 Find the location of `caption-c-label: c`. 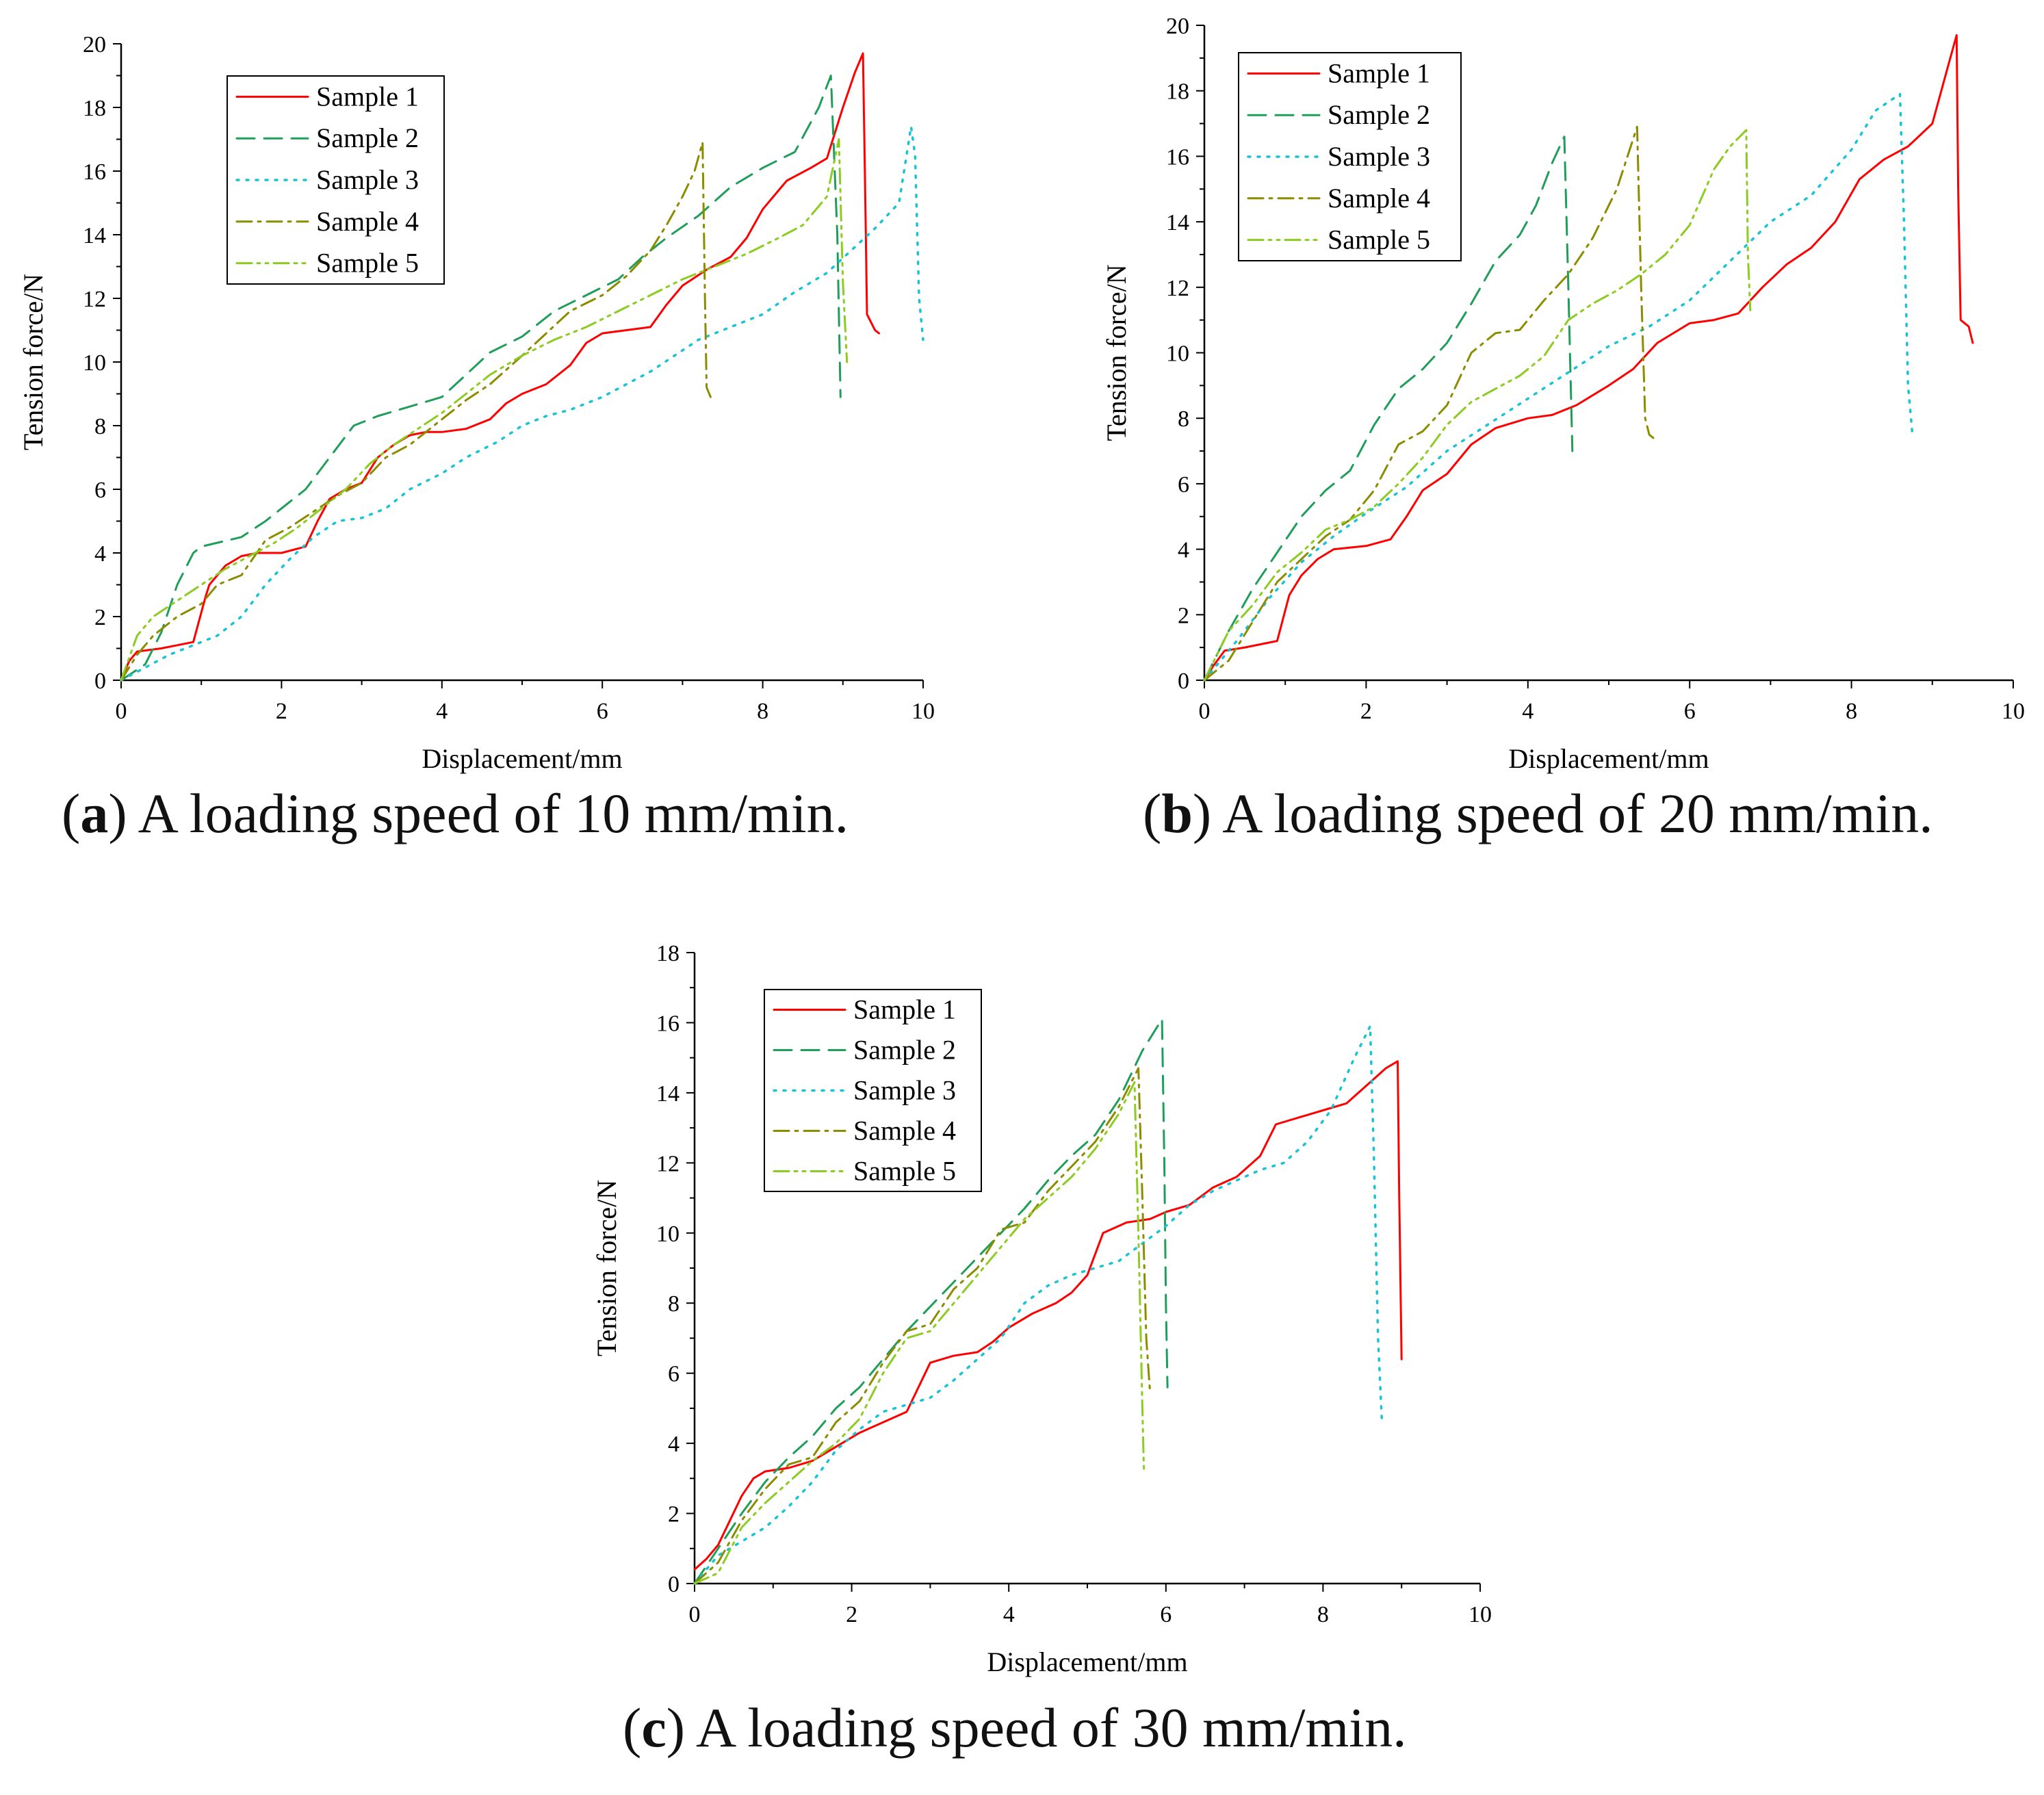

caption-c-label: c is located at coordinates (654, 1728).